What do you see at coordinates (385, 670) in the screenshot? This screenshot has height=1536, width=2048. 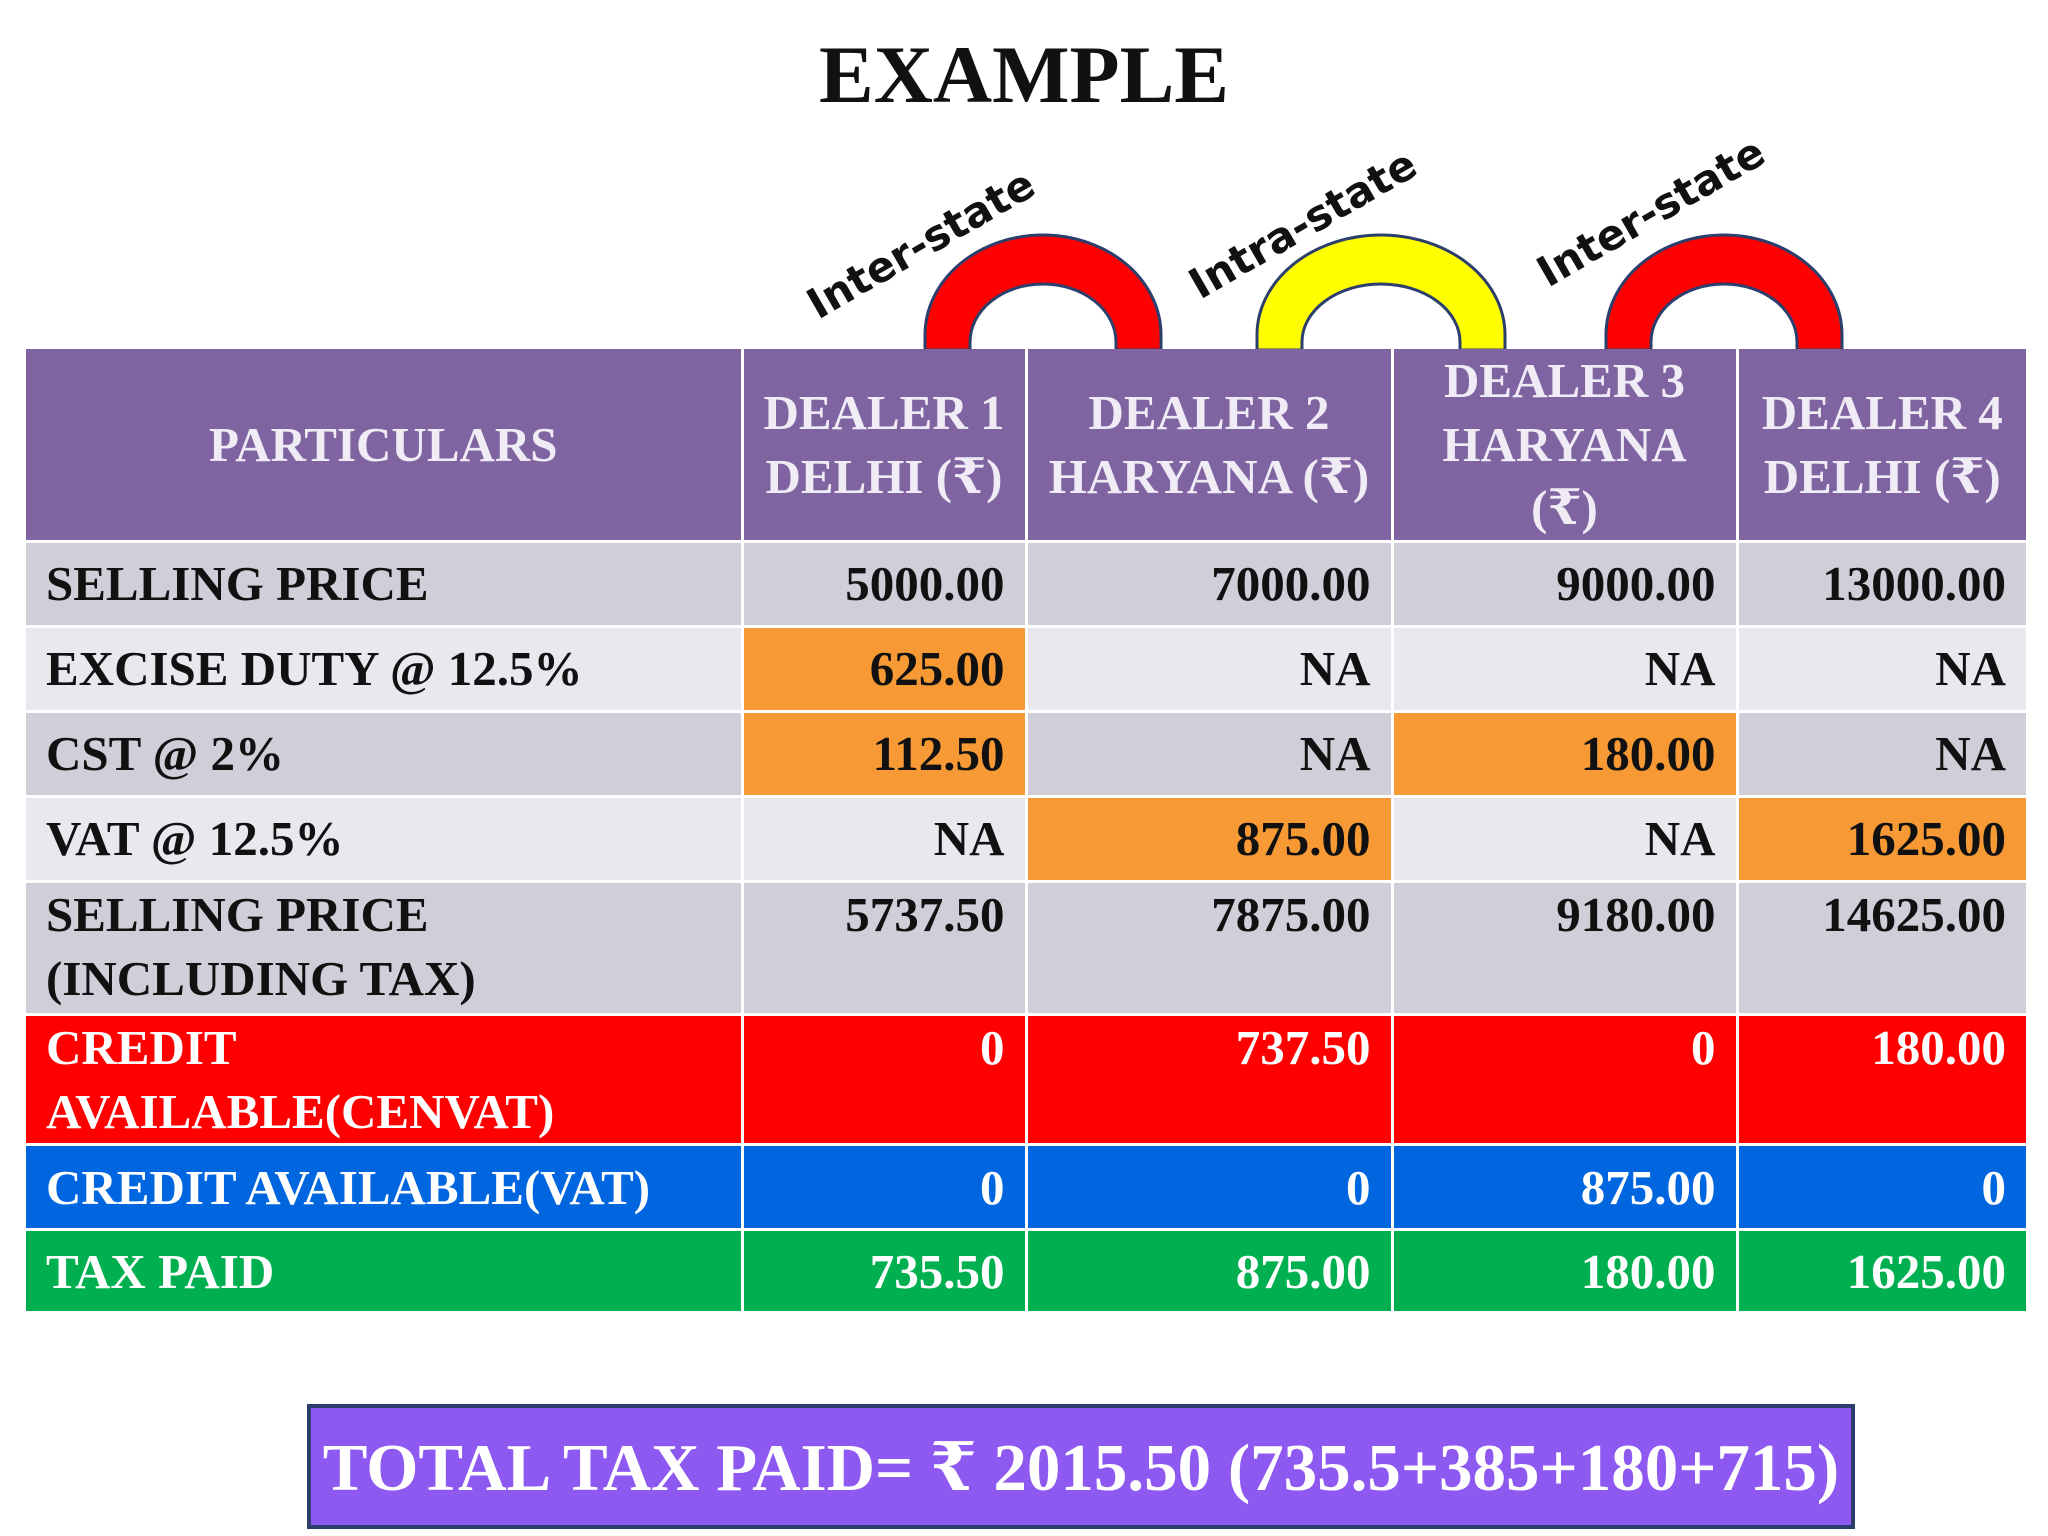 I see `row-label: EXCISE DUTY @ 12.5%` at bounding box center [385, 670].